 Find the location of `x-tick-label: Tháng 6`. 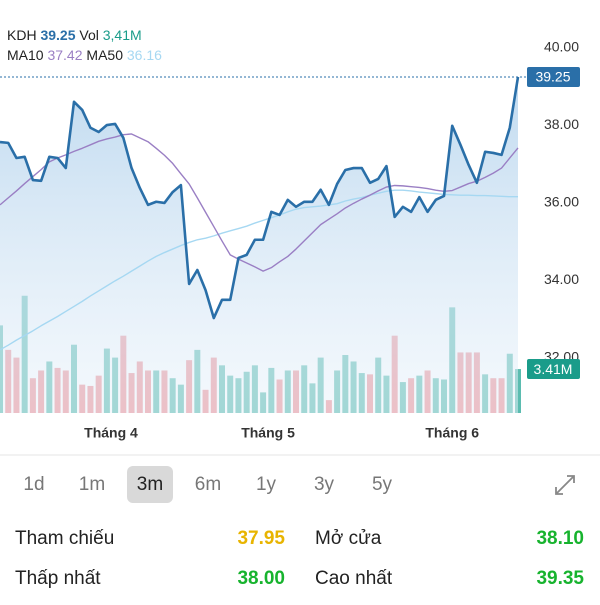

x-tick-label: Tháng 6 is located at coordinates (452, 433).